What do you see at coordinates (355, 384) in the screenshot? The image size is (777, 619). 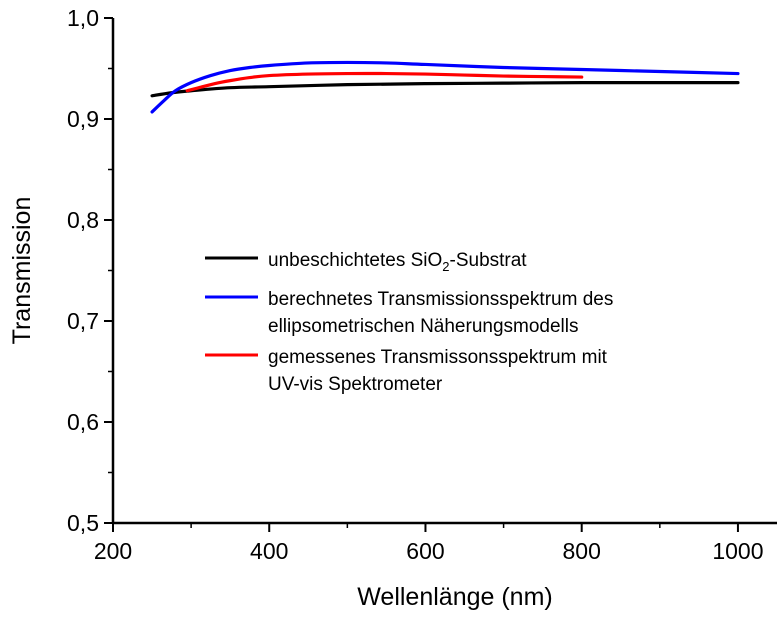 I see `legend-label-measured-line2: UV-vis Spektrometer` at bounding box center [355, 384].